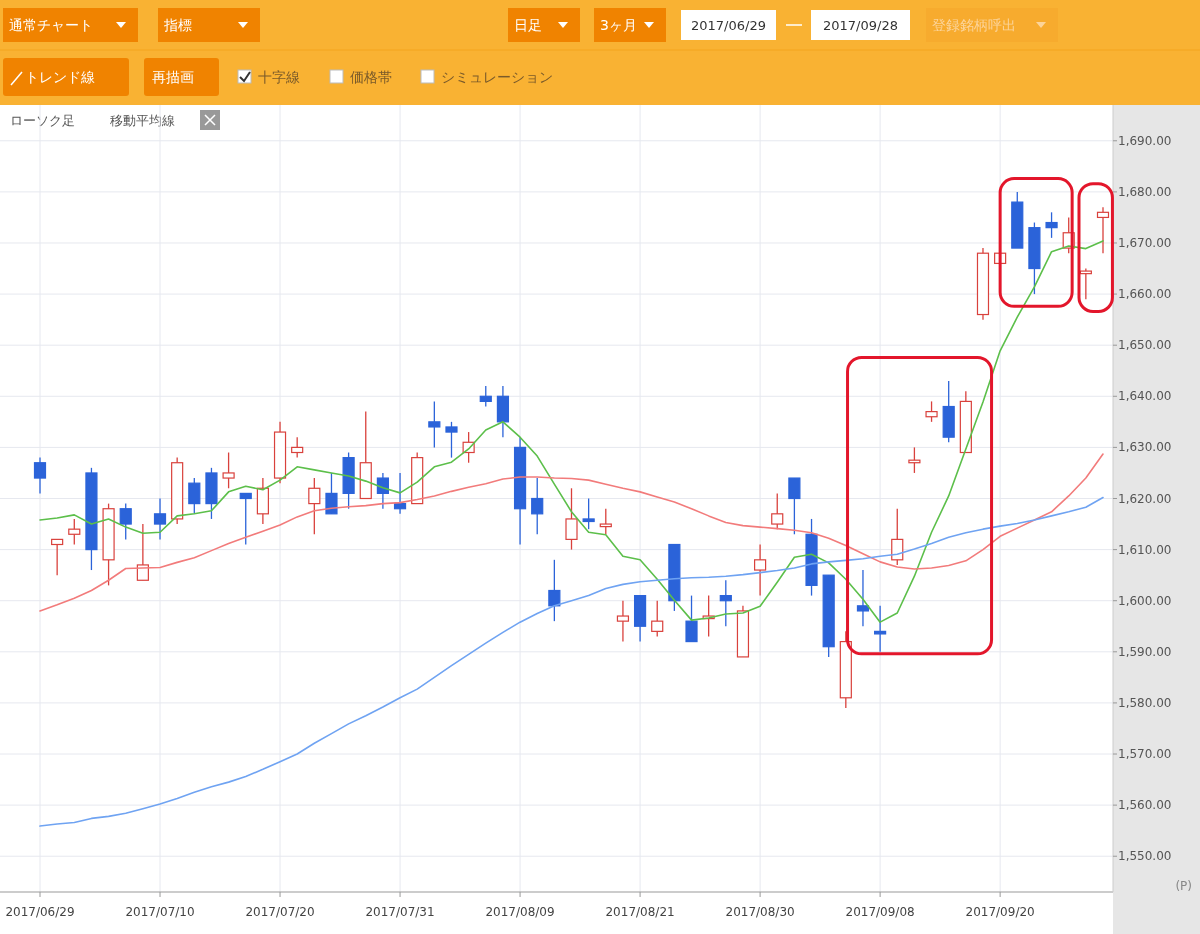  I want to click on x-tick-label: 2017/07/31, so click(400, 912).